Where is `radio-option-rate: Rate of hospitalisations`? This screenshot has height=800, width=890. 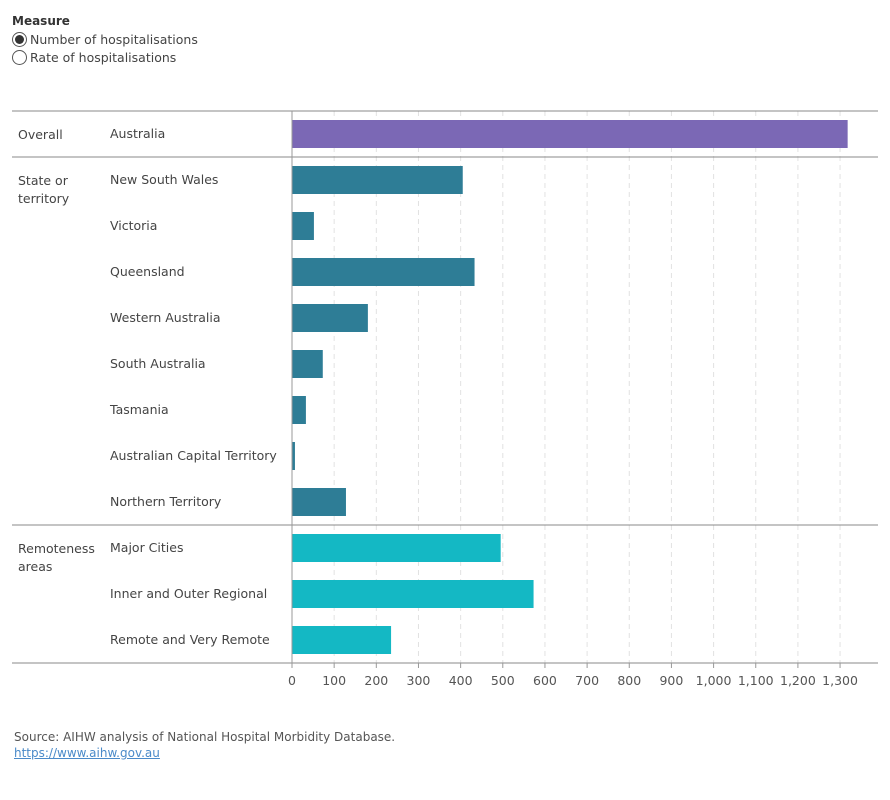
radio-option-rate: Rate of hospitalisations is located at coordinates (105, 57).